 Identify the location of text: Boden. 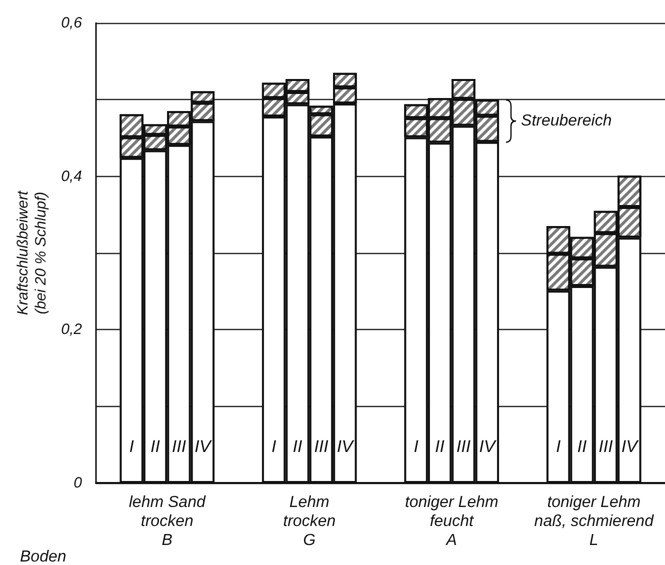
(43, 556).